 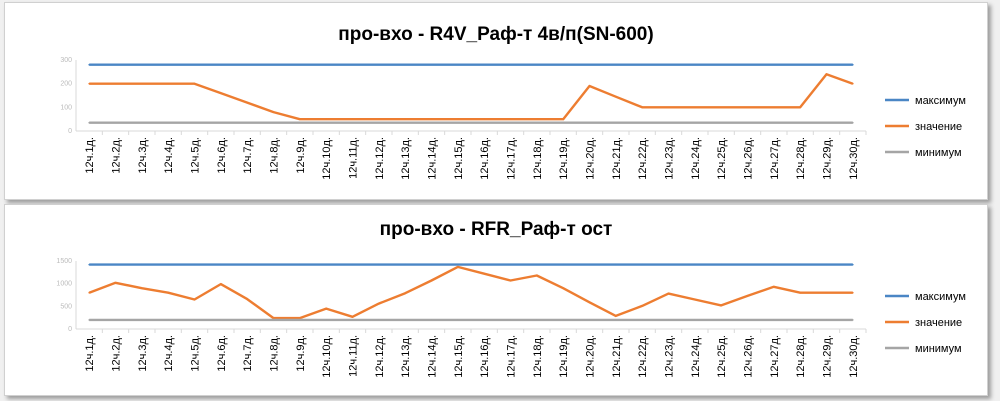 I want to click on chart-title: про-вхо - R4V_Раф-т 4в/п(SN-600), so click(x=495, y=34).